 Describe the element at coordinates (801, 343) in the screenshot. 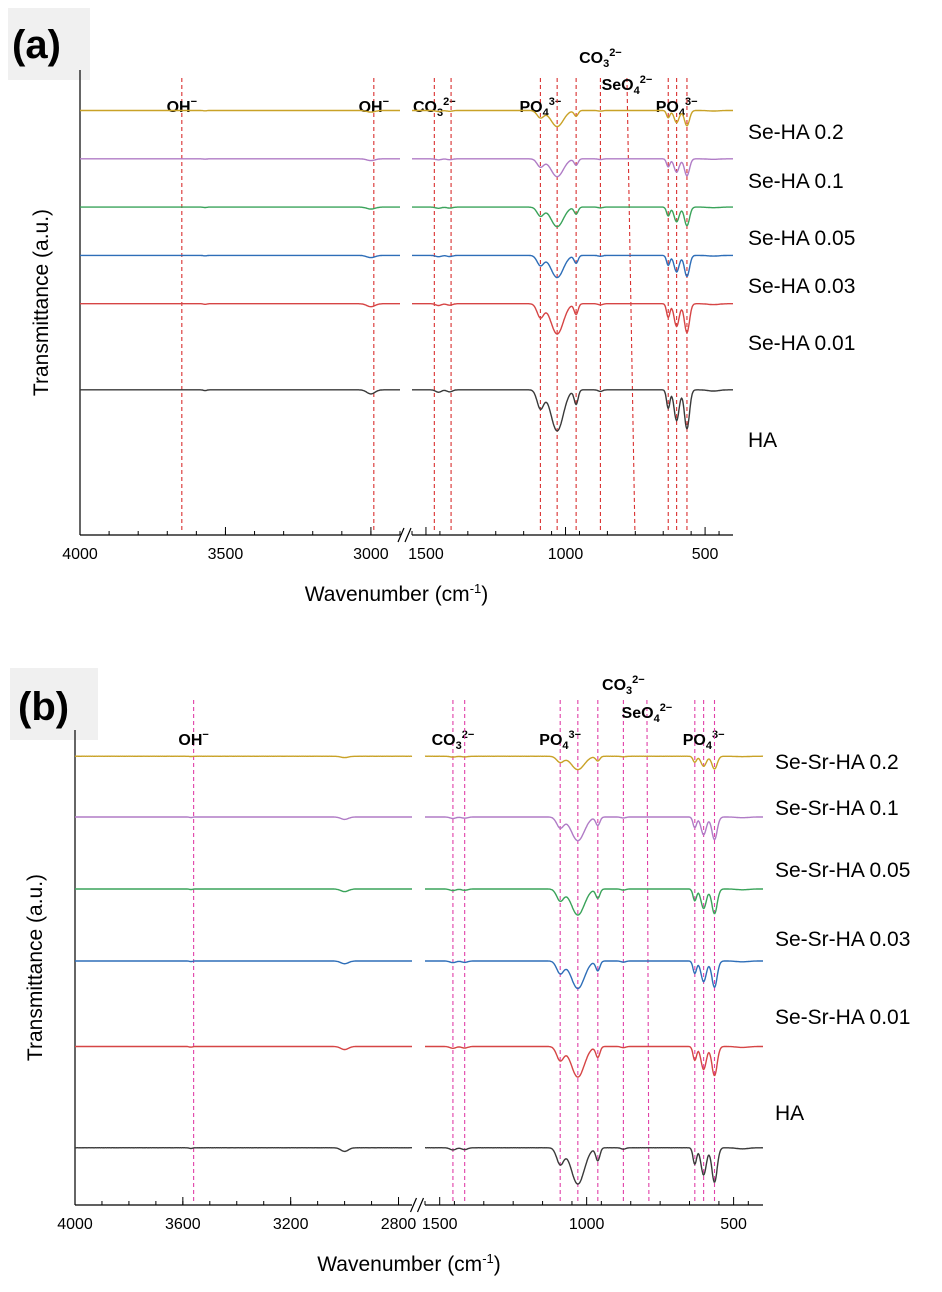

I see `series-label: Se-HA 0.01` at that location.